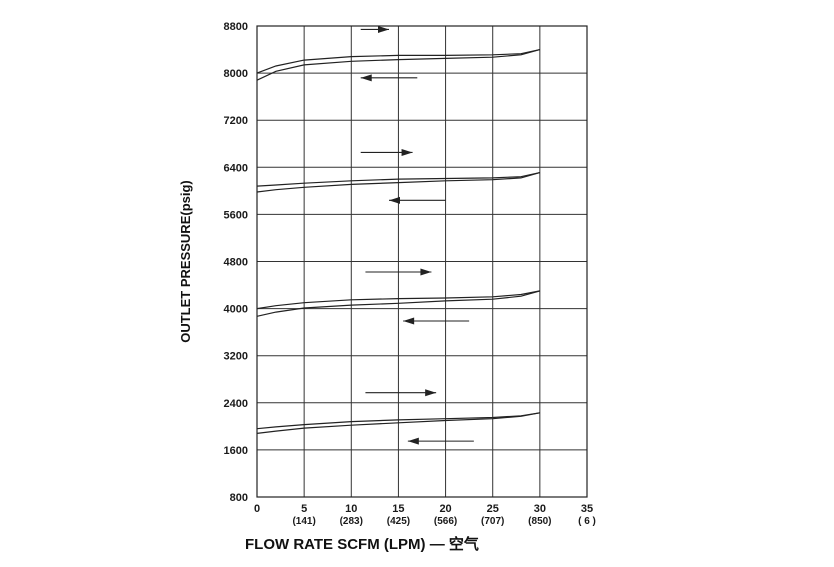  I want to click on y-tick-label: 2400, so click(236, 404).